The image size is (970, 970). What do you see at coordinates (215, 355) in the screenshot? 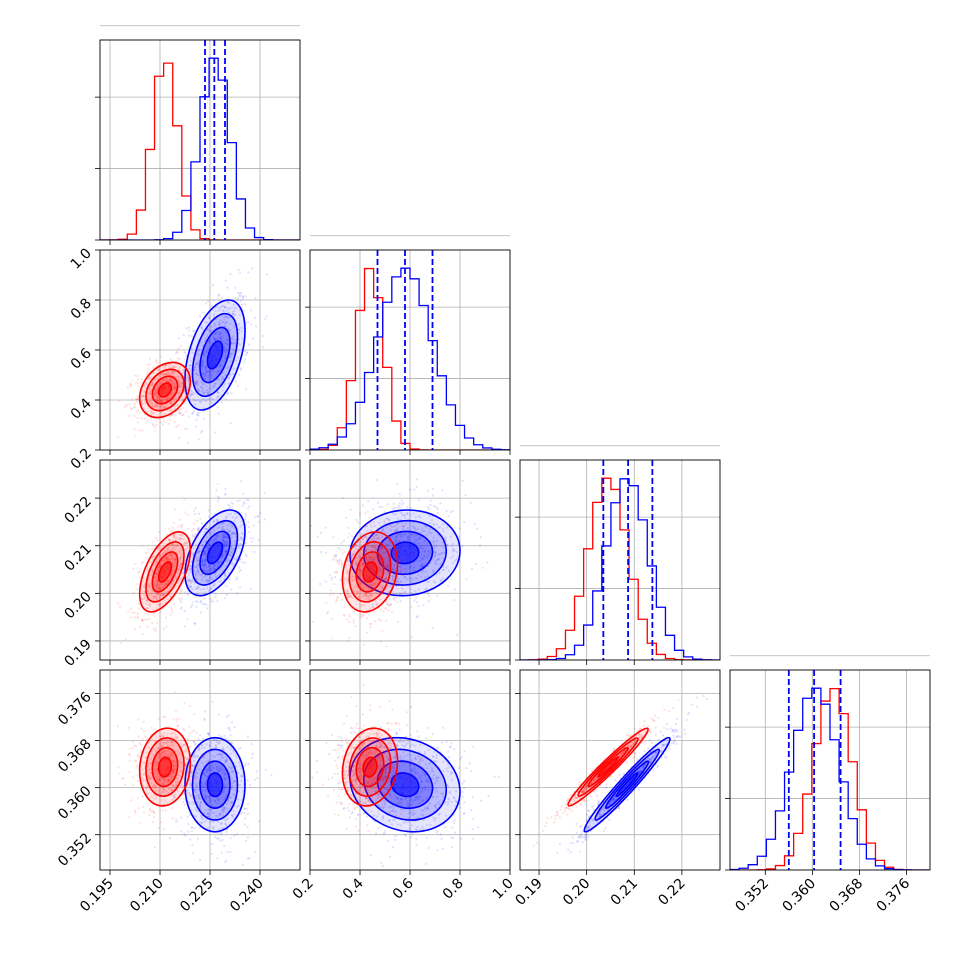
I see `contour-line` at bounding box center [215, 355].